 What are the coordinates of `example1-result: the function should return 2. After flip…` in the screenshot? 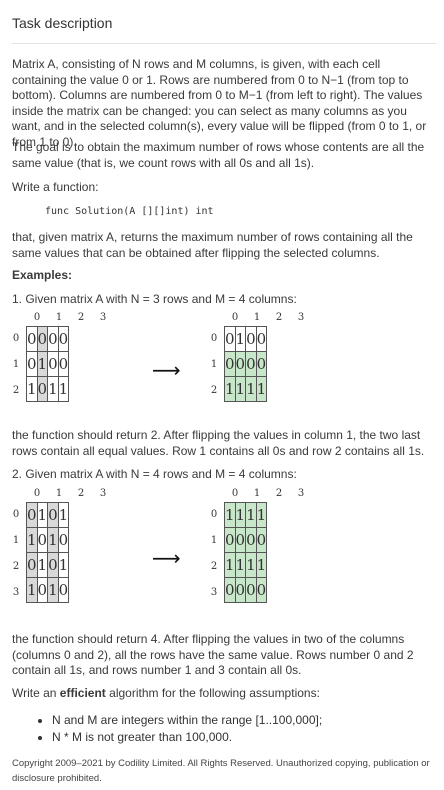 It's located at (218, 443).